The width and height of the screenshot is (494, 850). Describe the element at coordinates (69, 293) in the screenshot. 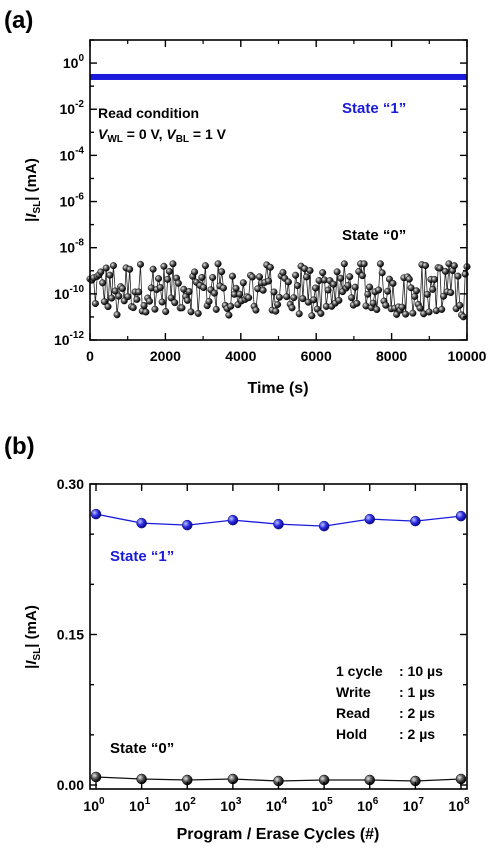

I see `y-tick-label-a: 10⁻¹⁰` at that location.